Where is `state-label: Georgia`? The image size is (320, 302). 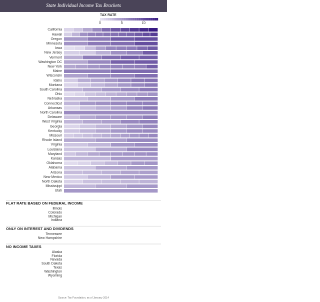 state-label: Georgia is located at coordinates (56, 126).